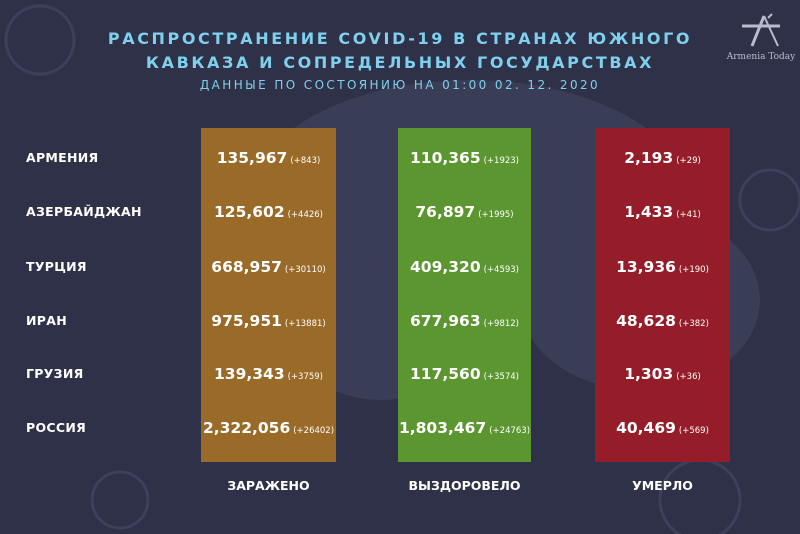 The height and width of the screenshot is (534, 800). I want to click on deaths-cell: 1,303 (+36), so click(662, 375).